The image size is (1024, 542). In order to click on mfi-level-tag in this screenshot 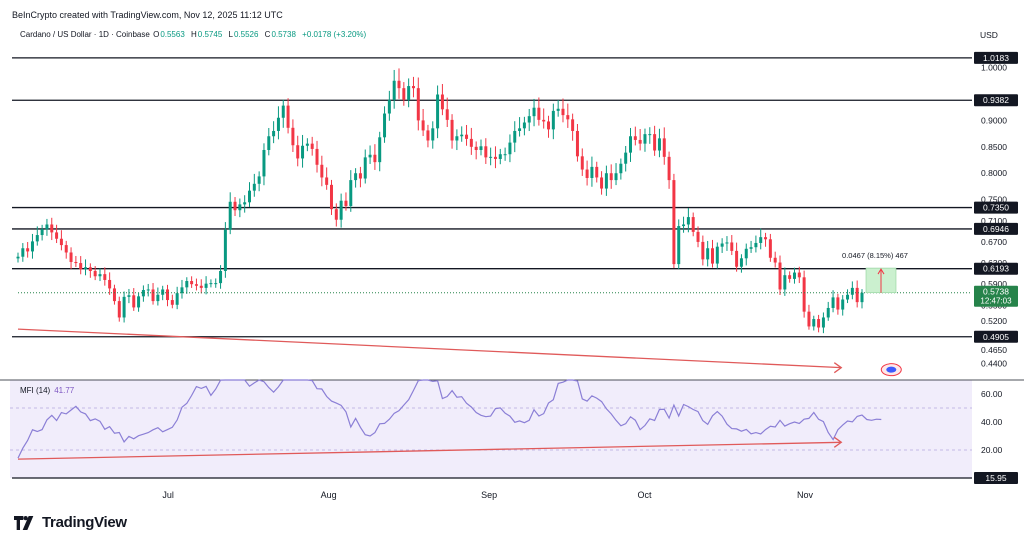, I will do `click(996, 478)`.